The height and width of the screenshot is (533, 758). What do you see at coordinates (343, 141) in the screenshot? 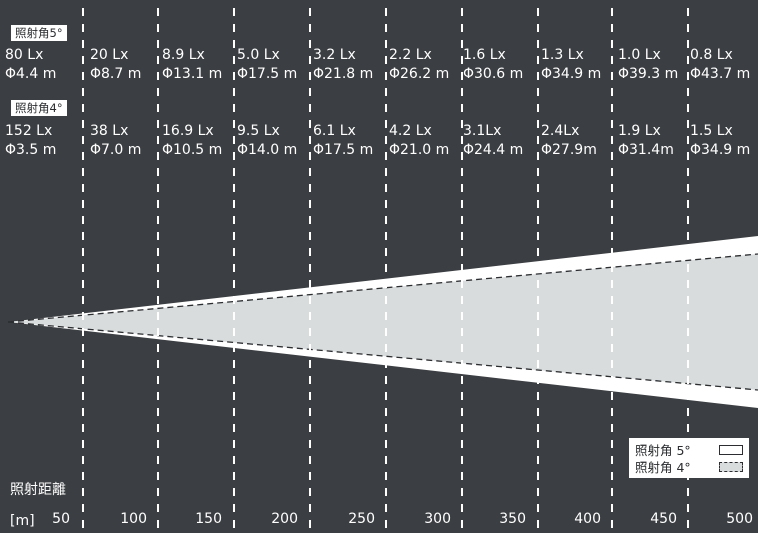
I see `cell-4deg: 6.1 Lx Φ17.5 m` at bounding box center [343, 141].